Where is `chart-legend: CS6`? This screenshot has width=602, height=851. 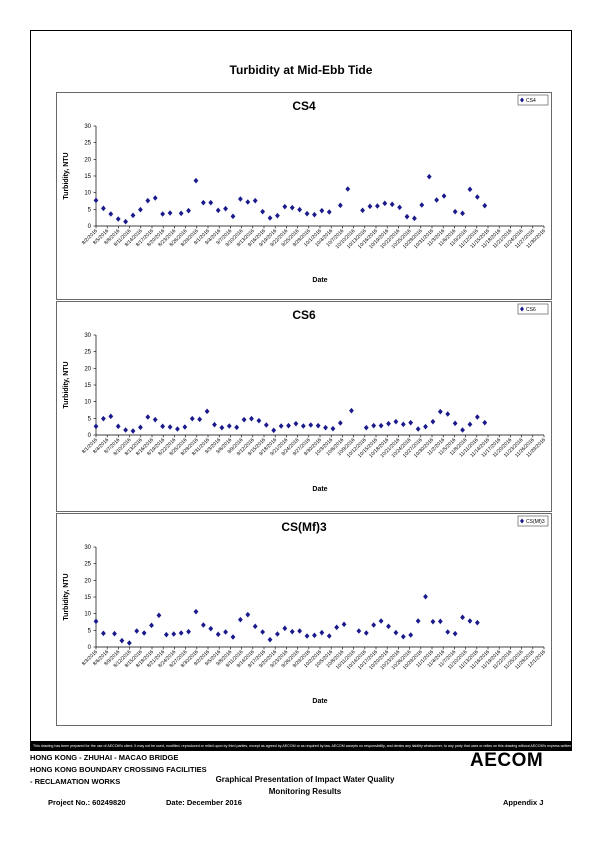 chart-legend: CS6 is located at coordinates (533, 309).